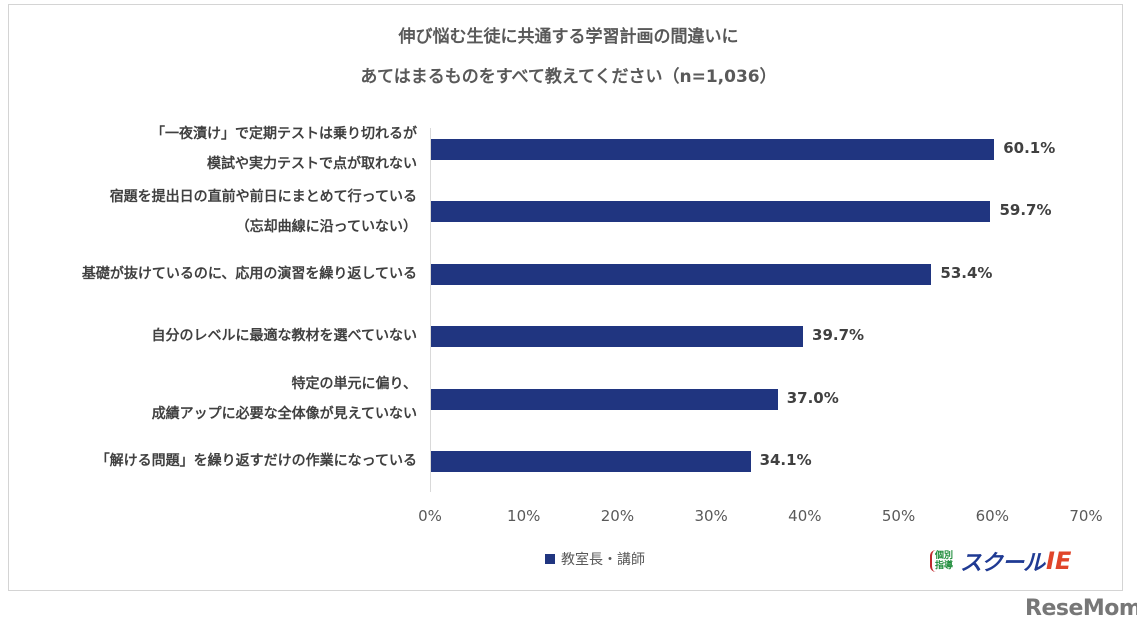  I want to click on value-label: 53.4%, so click(966, 273).